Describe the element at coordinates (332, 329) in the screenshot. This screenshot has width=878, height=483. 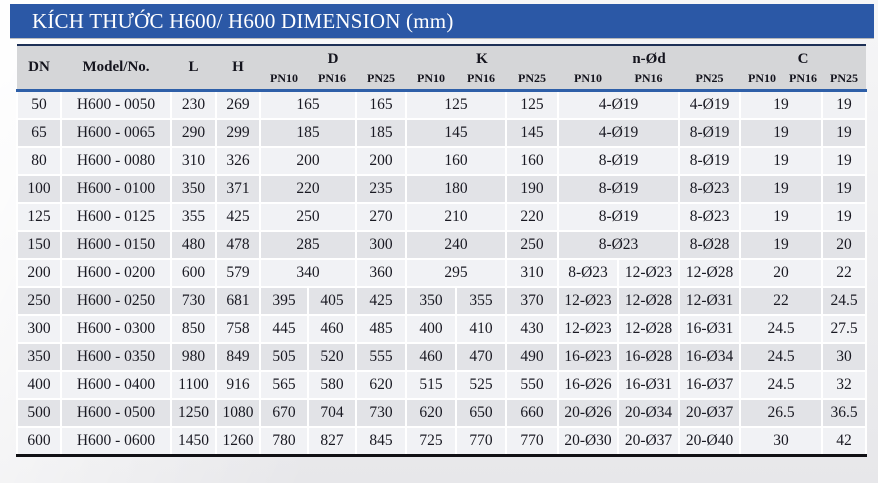
I see `d-cell: 460` at that location.